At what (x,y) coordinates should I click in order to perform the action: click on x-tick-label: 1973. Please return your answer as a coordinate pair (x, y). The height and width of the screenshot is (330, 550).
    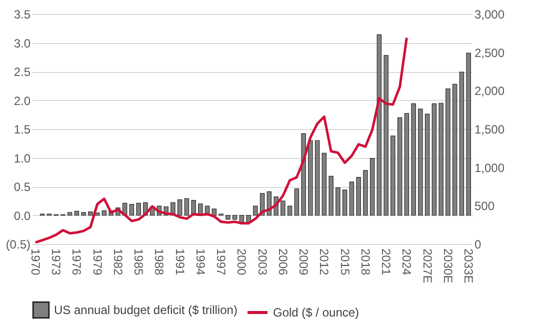
    Looking at the image, I should click on (56, 262).